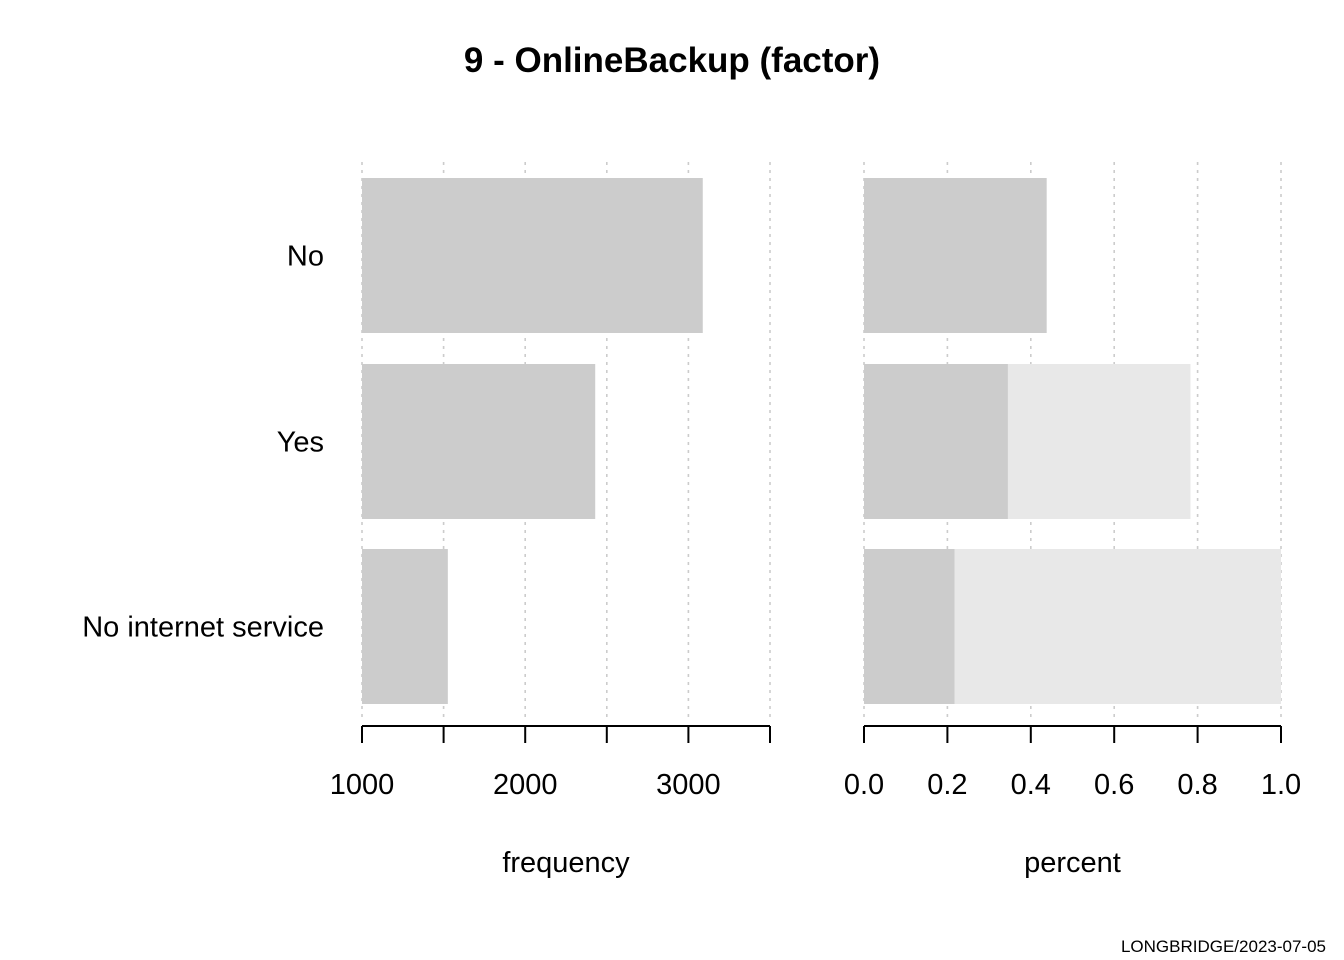 The height and width of the screenshot is (960, 1344). I want to click on pct-tick-label: 1.0, so click(1281, 785).